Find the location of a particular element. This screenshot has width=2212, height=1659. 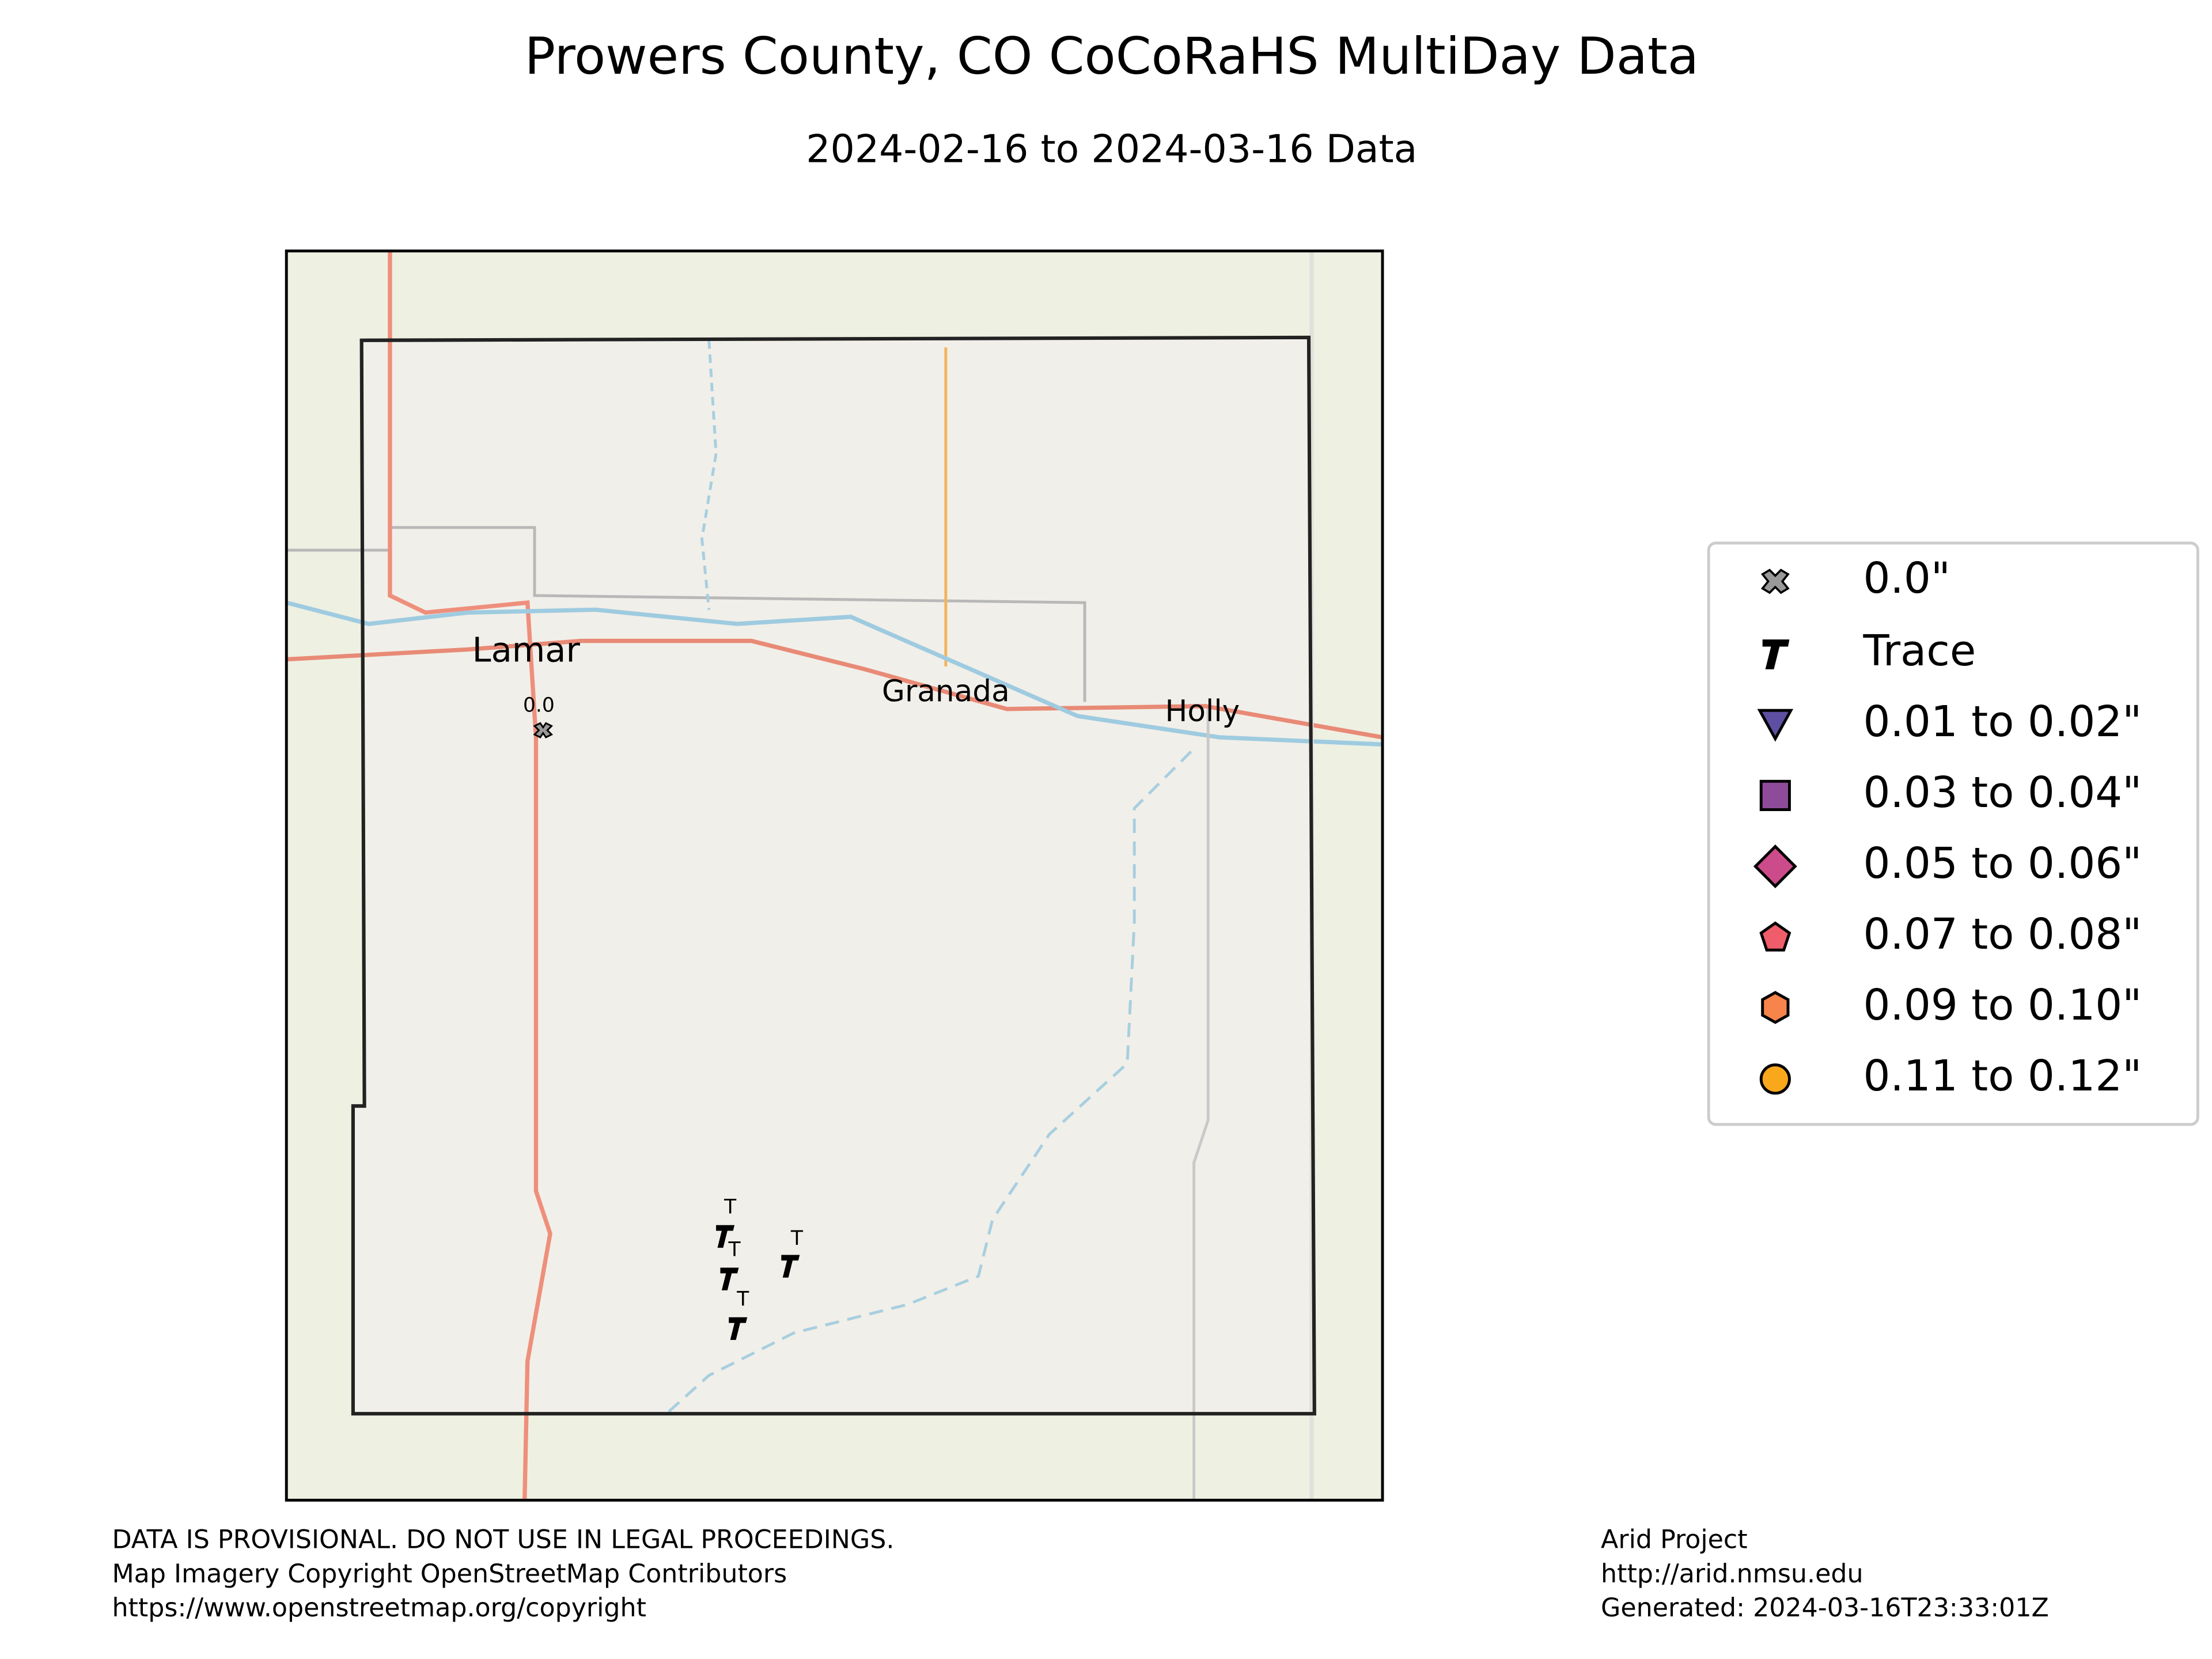

legend-label: 0.03 to 0.04" is located at coordinates (2002, 792).